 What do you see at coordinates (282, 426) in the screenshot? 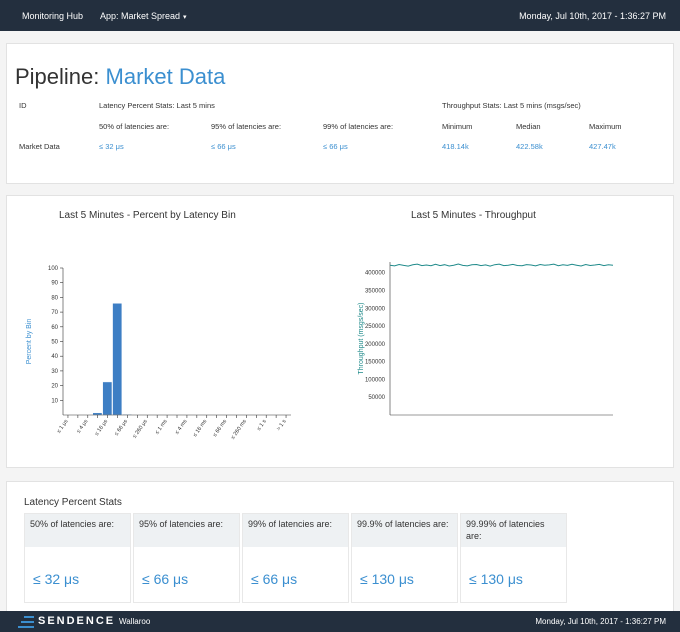
I see `x-tick-label: > 1 s` at bounding box center [282, 426].